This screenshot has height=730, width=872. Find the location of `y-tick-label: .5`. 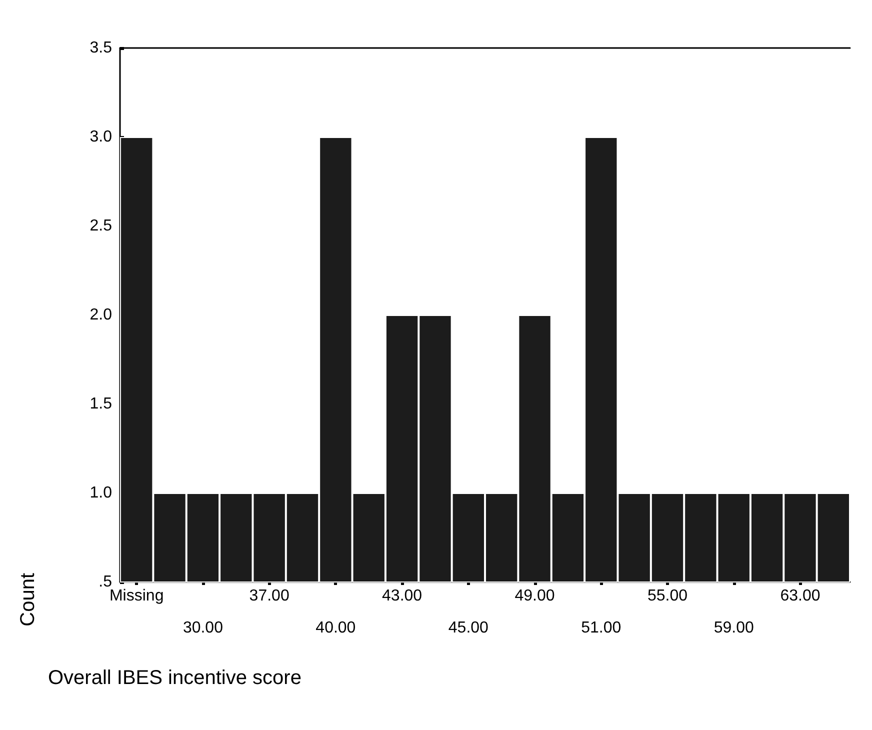

y-tick-label: .5 is located at coordinates (105, 582).